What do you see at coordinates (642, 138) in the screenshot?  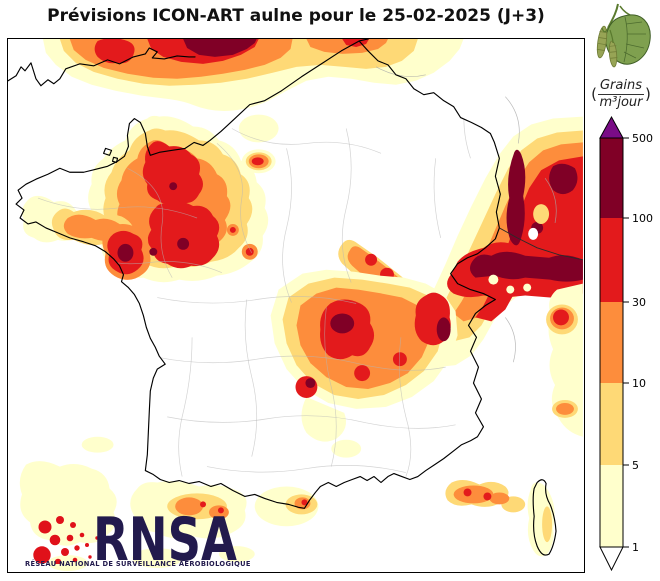 I see `legend-tick-500: 500` at bounding box center [642, 138].